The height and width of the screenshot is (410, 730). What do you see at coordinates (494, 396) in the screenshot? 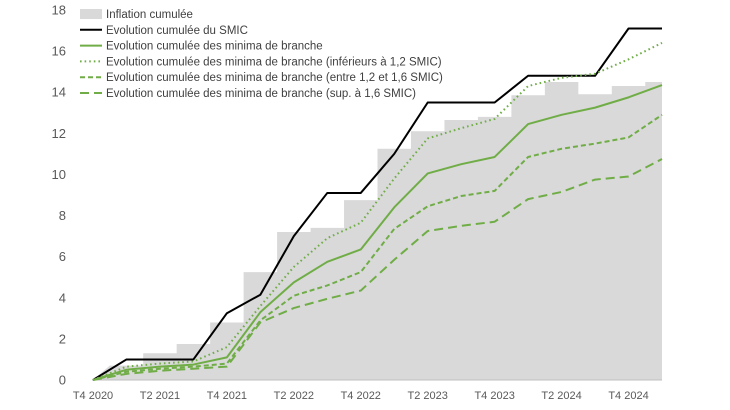
I see `x-tick-label: T4 2023` at bounding box center [494, 396].